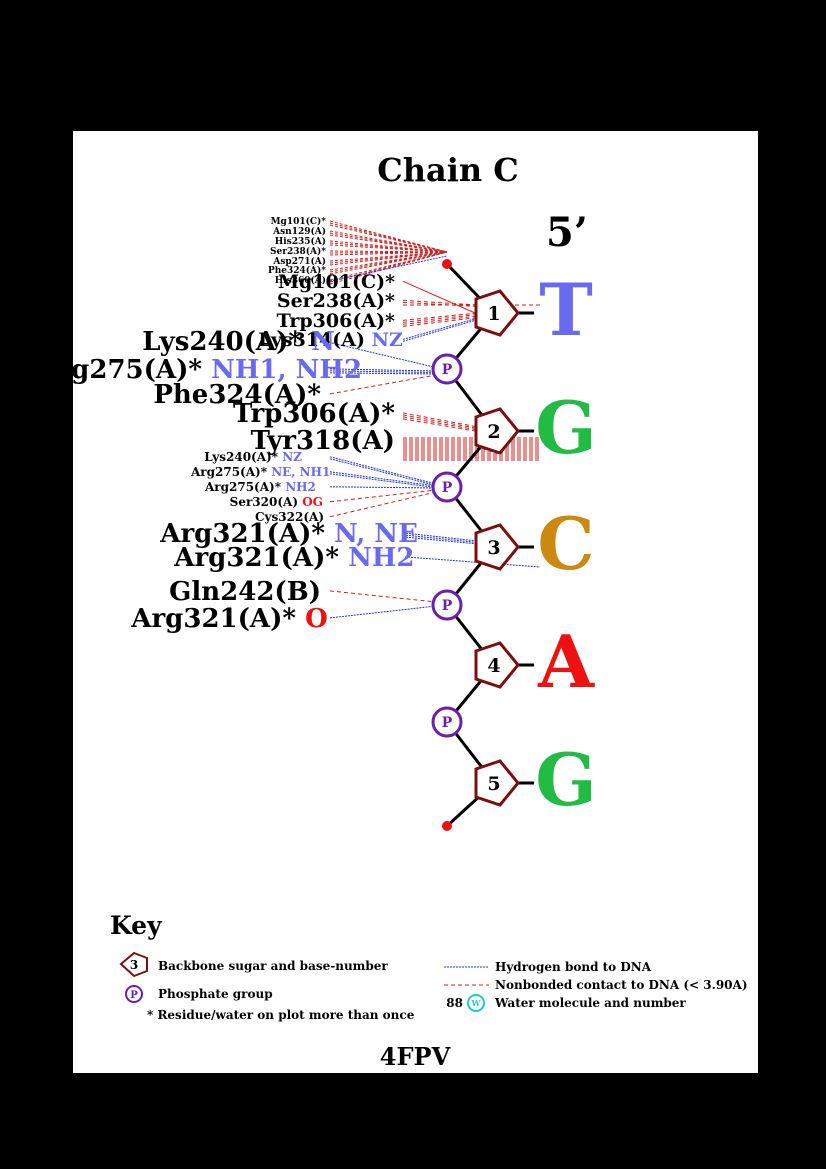 This screenshot has width=826, height=1169. I want to click on atom-label: NE, NH1, so click(300, 472).